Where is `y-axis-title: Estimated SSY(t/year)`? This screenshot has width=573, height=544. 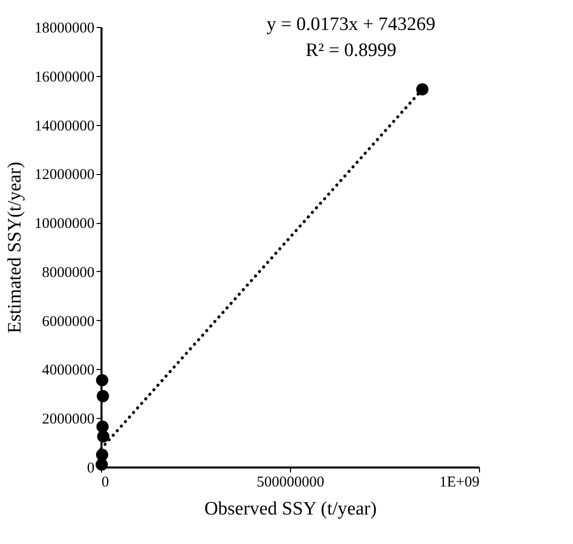
y-axis-title: Estimated SSY(t/year) is located at coordinates (15, 248).